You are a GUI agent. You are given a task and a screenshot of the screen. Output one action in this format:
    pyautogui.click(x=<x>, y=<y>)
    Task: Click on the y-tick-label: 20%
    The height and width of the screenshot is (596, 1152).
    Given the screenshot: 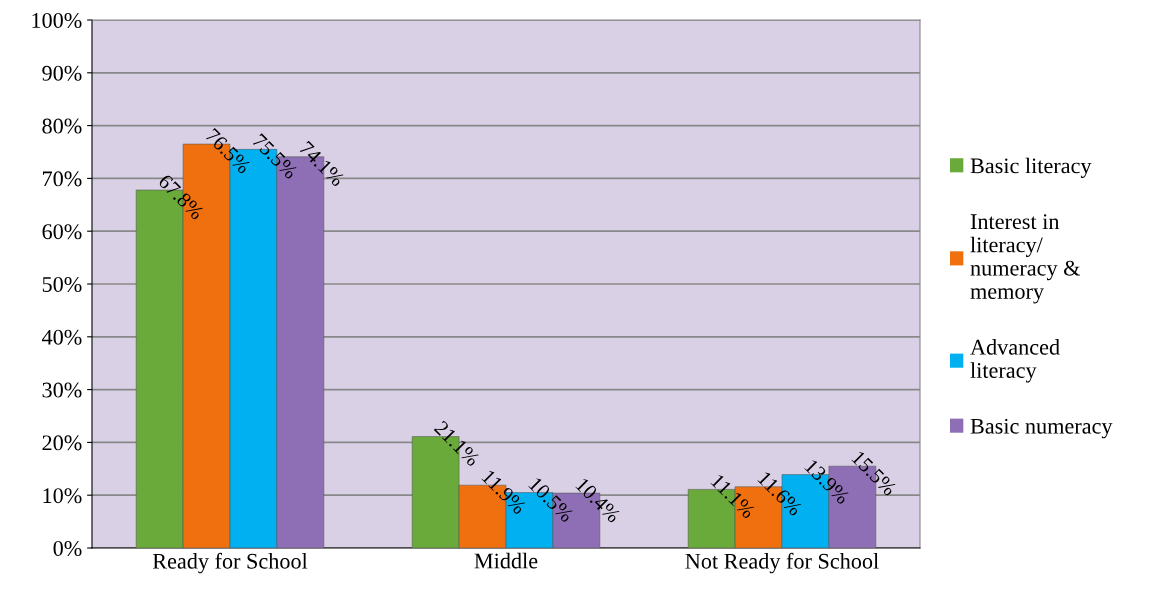 What is the action you would take?
    pyautogui.click(x=62, y=443)
    